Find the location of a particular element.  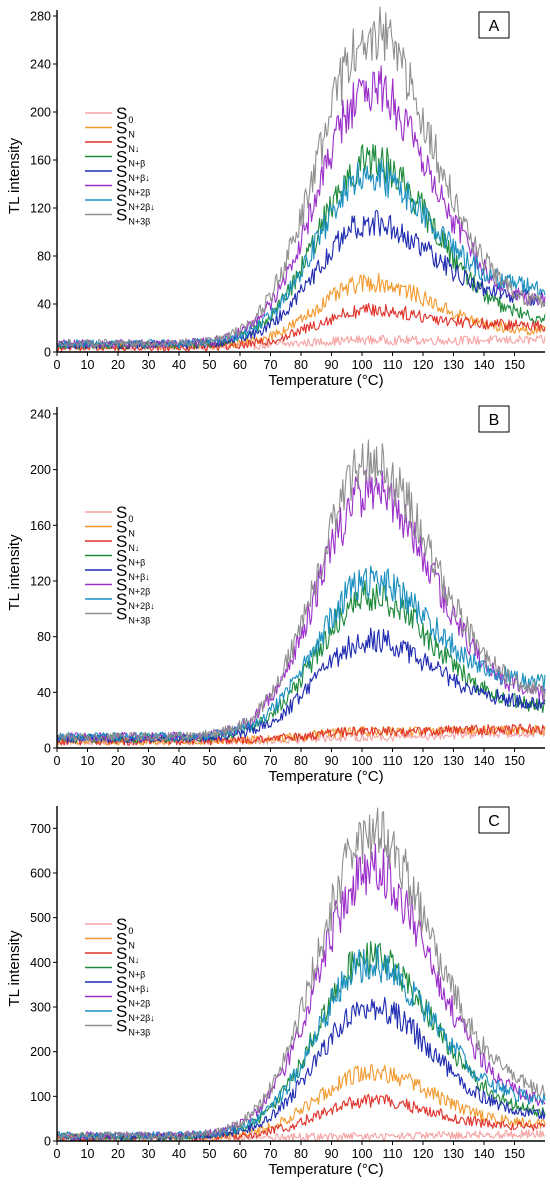

y-tick-label: 600 is located at coordinates (40, 874).